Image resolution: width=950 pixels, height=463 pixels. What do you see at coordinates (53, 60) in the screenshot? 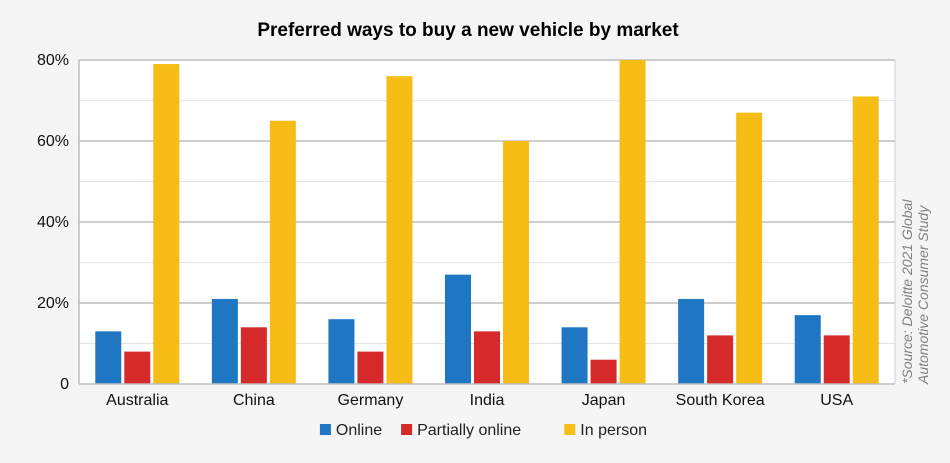
I see `y-tick-label: 80%` at bounding box center [53, 60].